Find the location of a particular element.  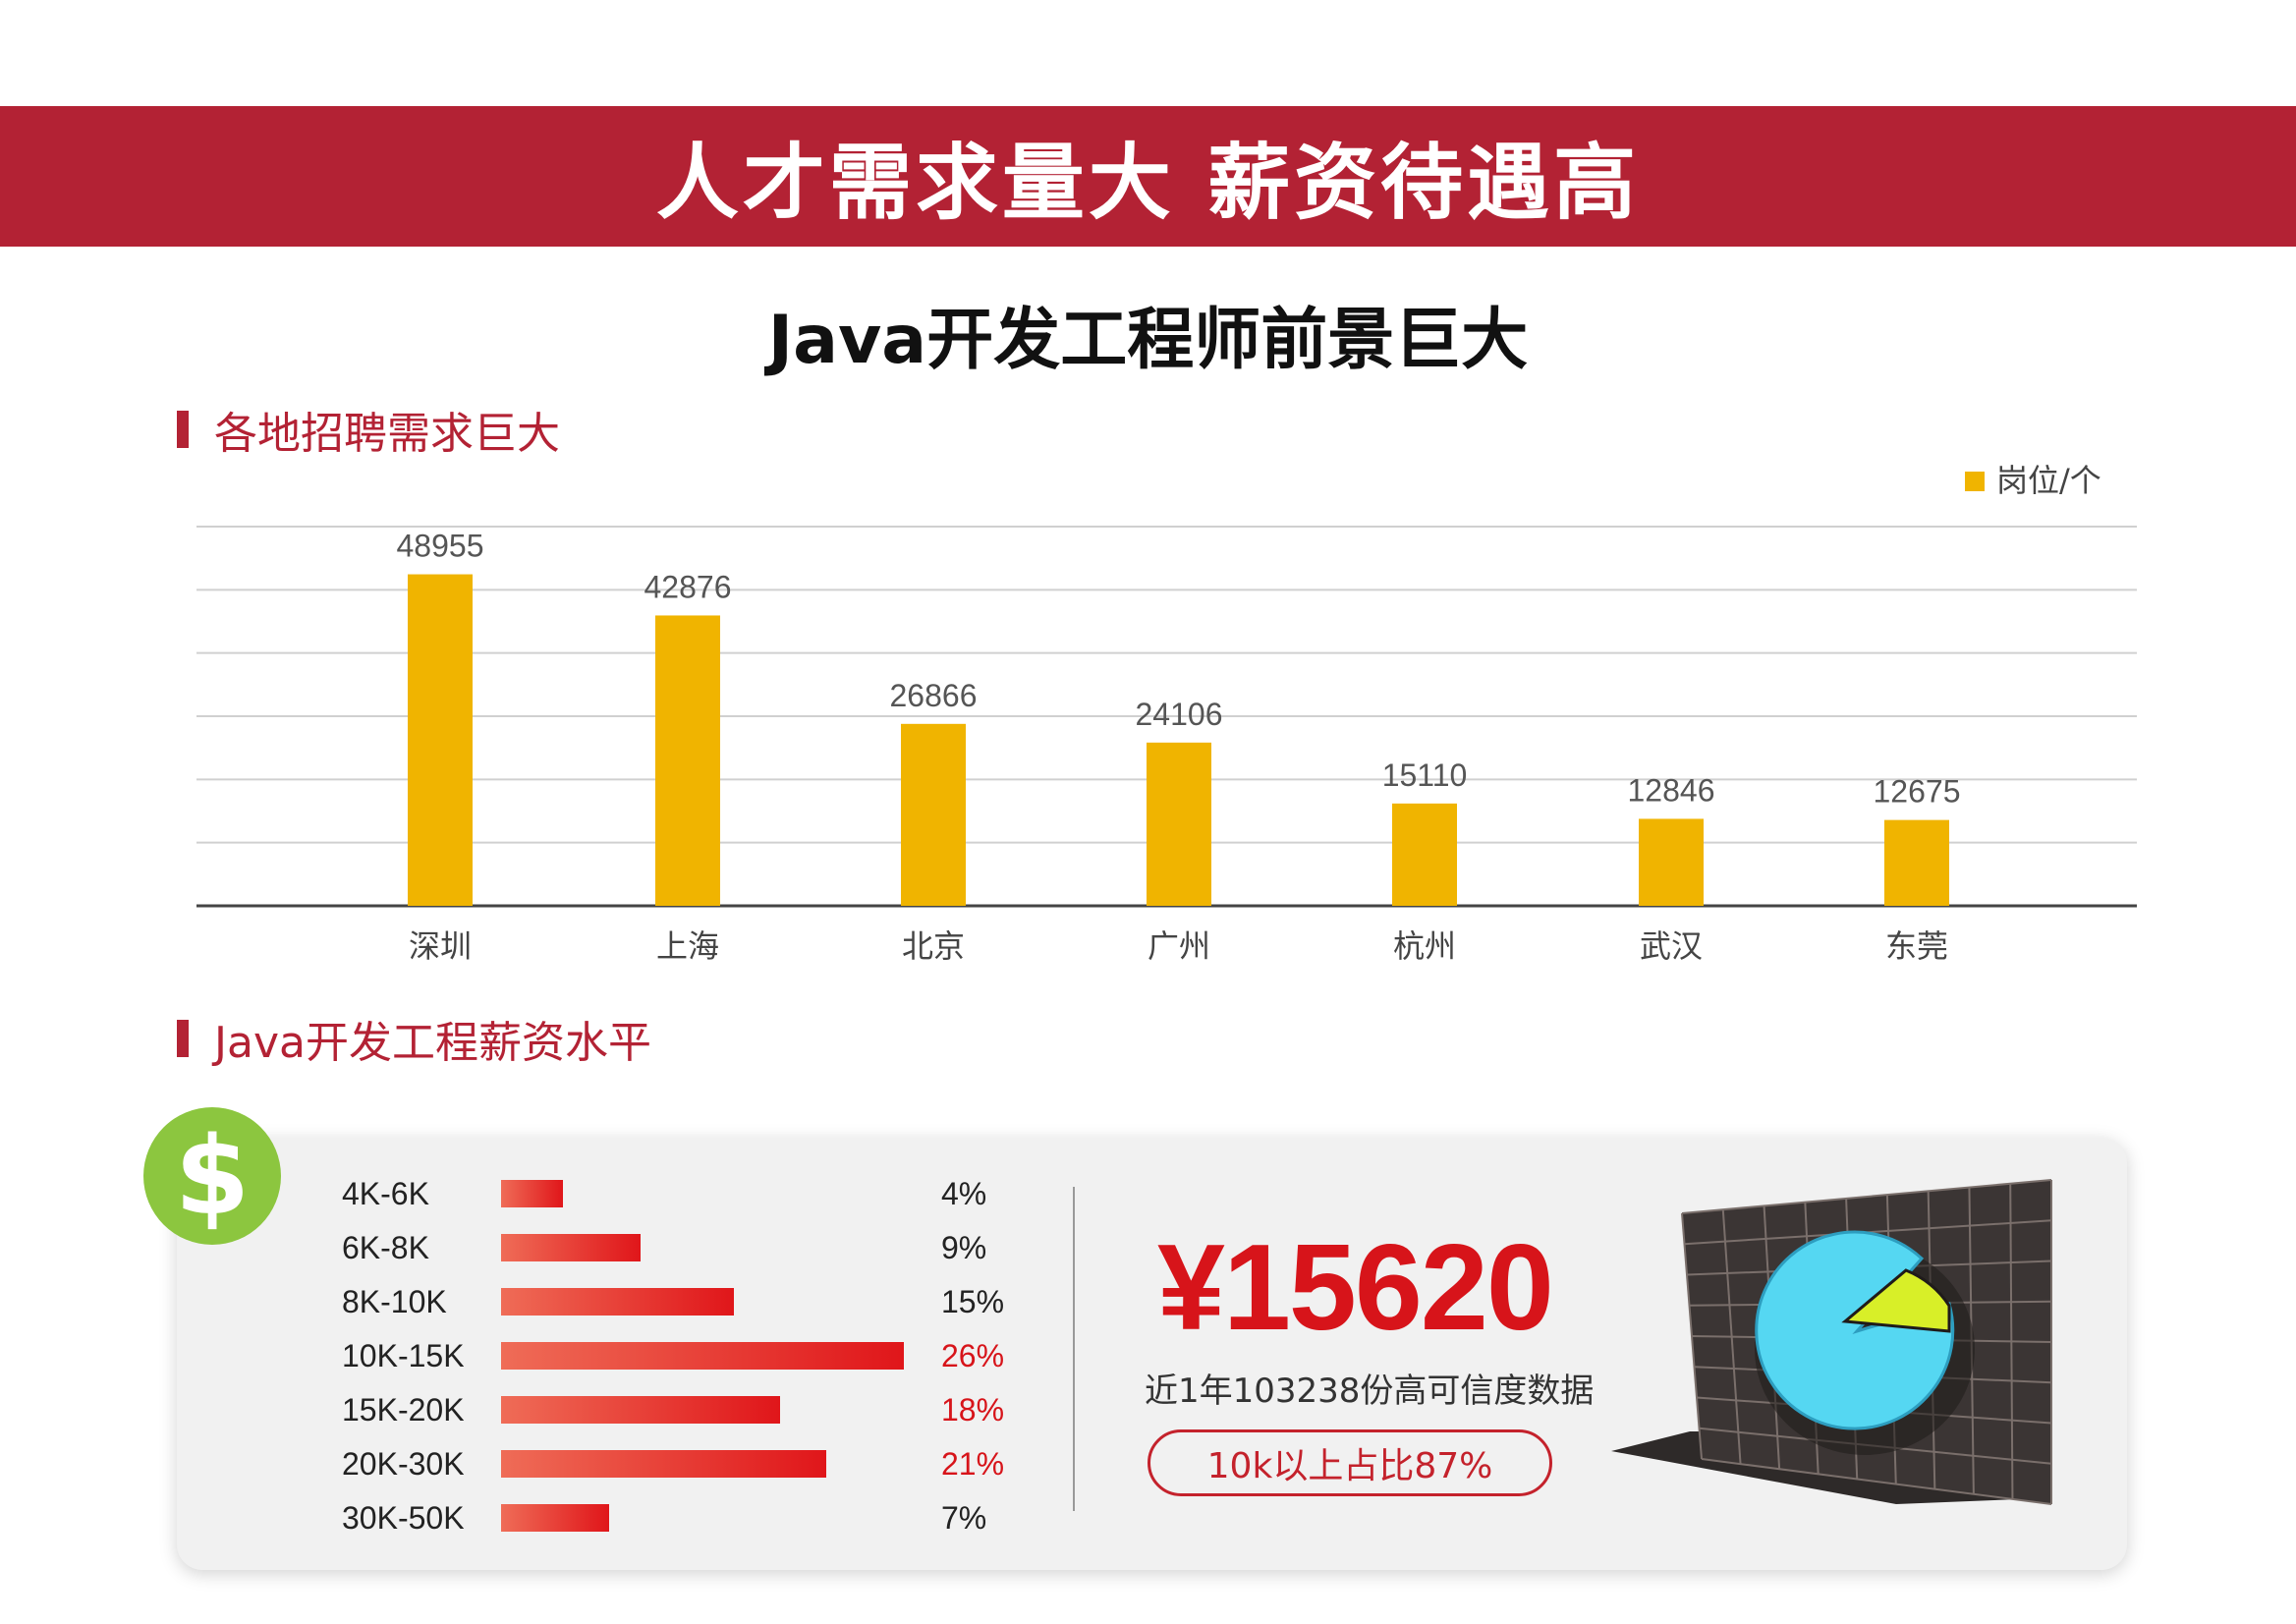

salary-percent: 26% is located at coordinates (973, 1355).